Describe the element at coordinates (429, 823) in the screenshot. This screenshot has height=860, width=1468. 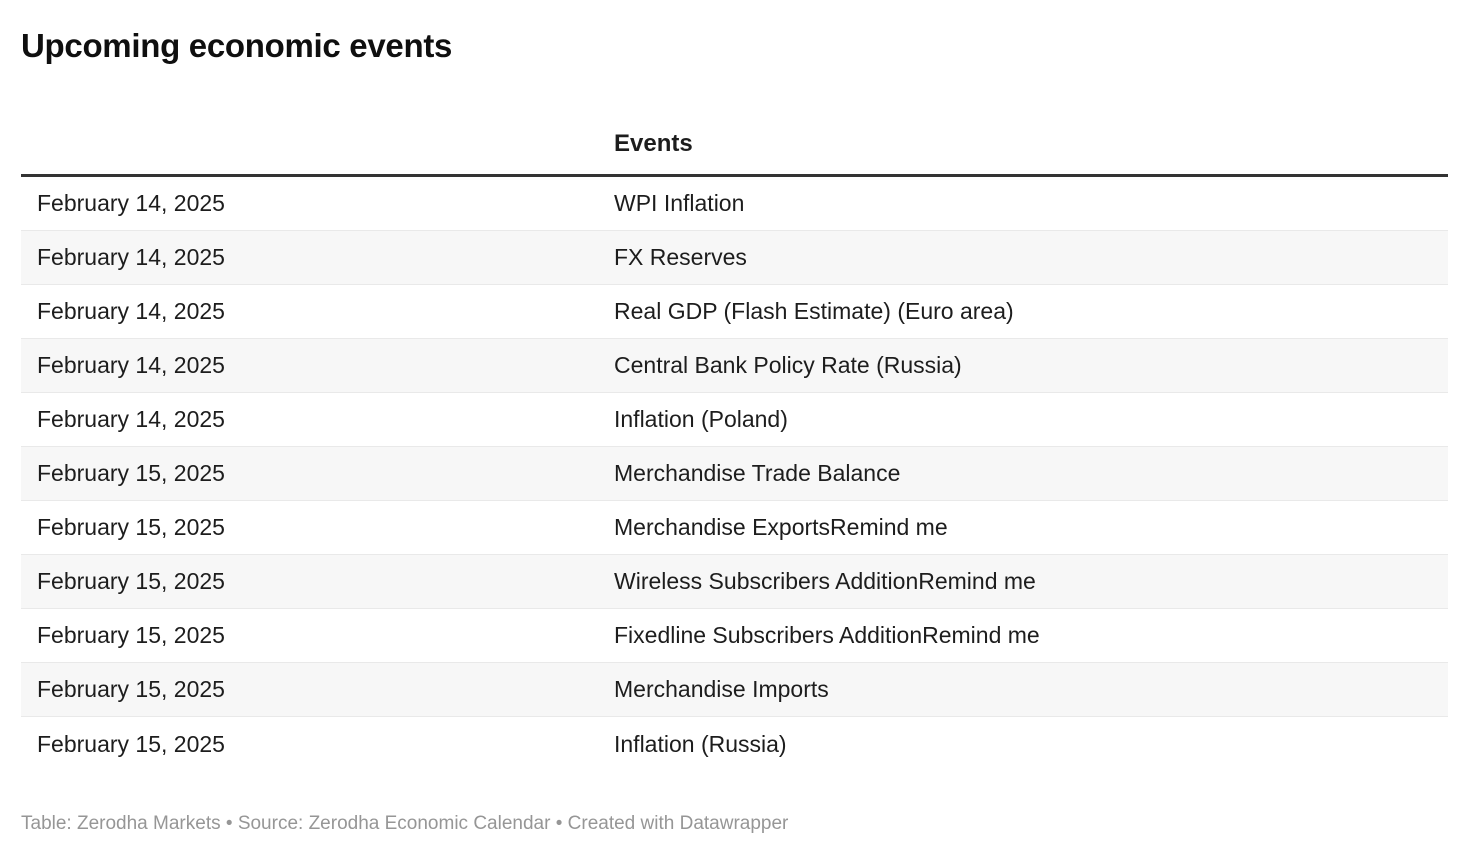
I see `source-link: Zerodha Economic Calendar` at that location.